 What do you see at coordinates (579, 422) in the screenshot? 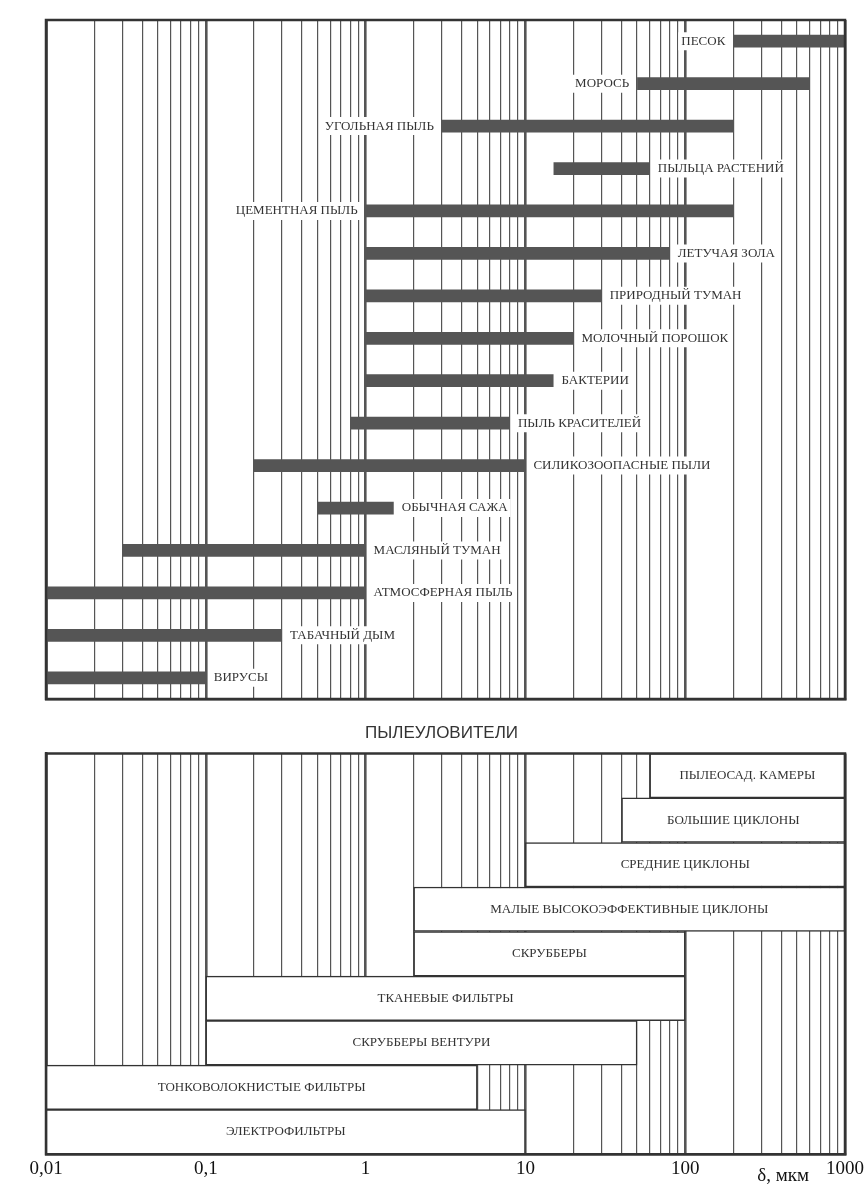
I see `category-label: ПЫЛЬ КРАСИТЕЛЕЙ` at bounding box center [579, 422].